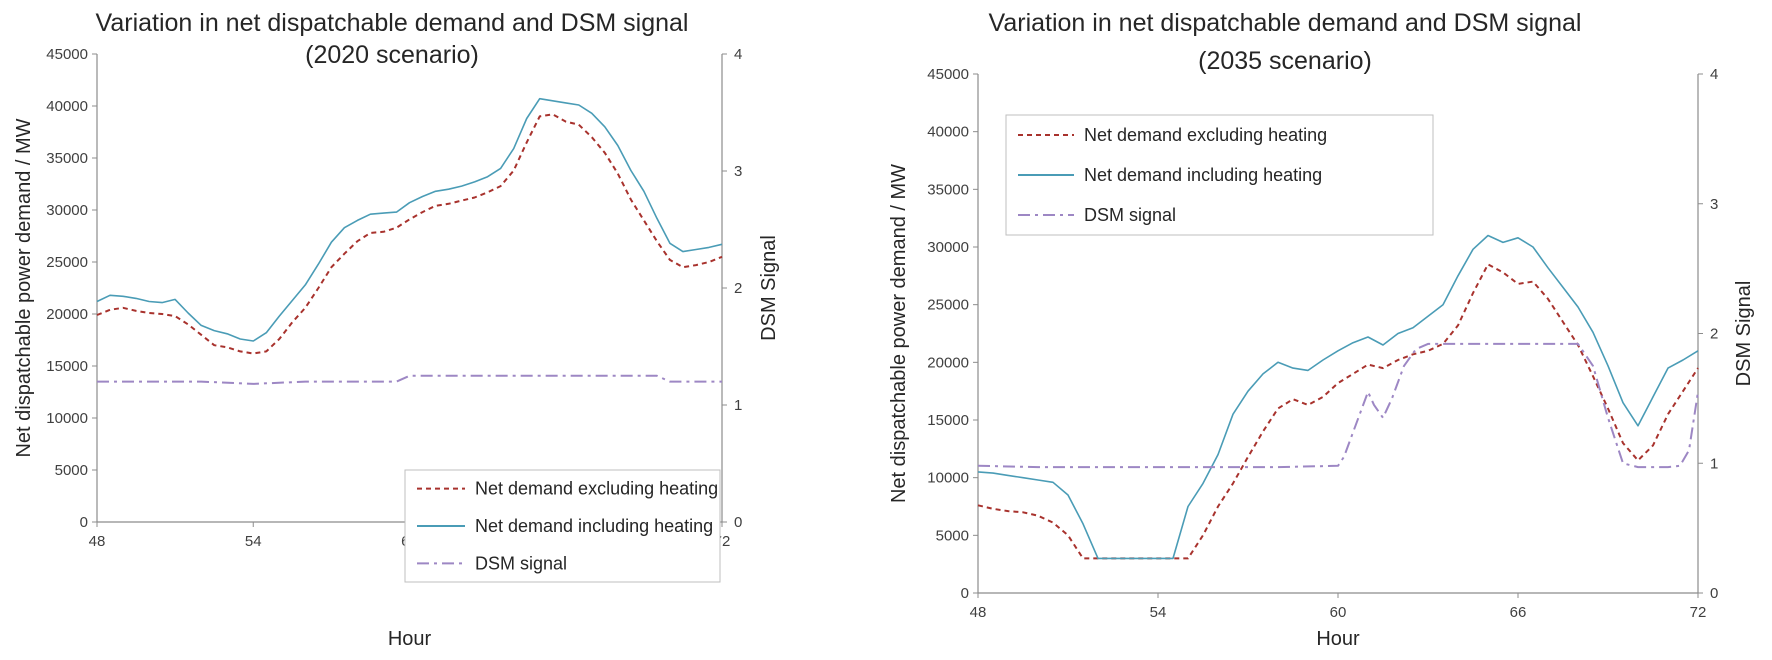 The height and width of the screenshot is (660, 1772). What do you see at coordinates (1518, 612) in the screenshot?
I see `x-tick-label: 66` at bounding box center [1518, 612].